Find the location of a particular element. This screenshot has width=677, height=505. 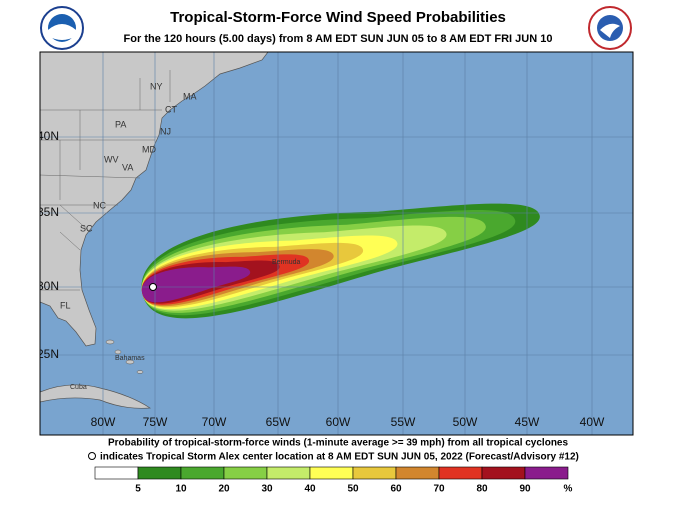

place-label: MD is located at coordinates (149, 149).